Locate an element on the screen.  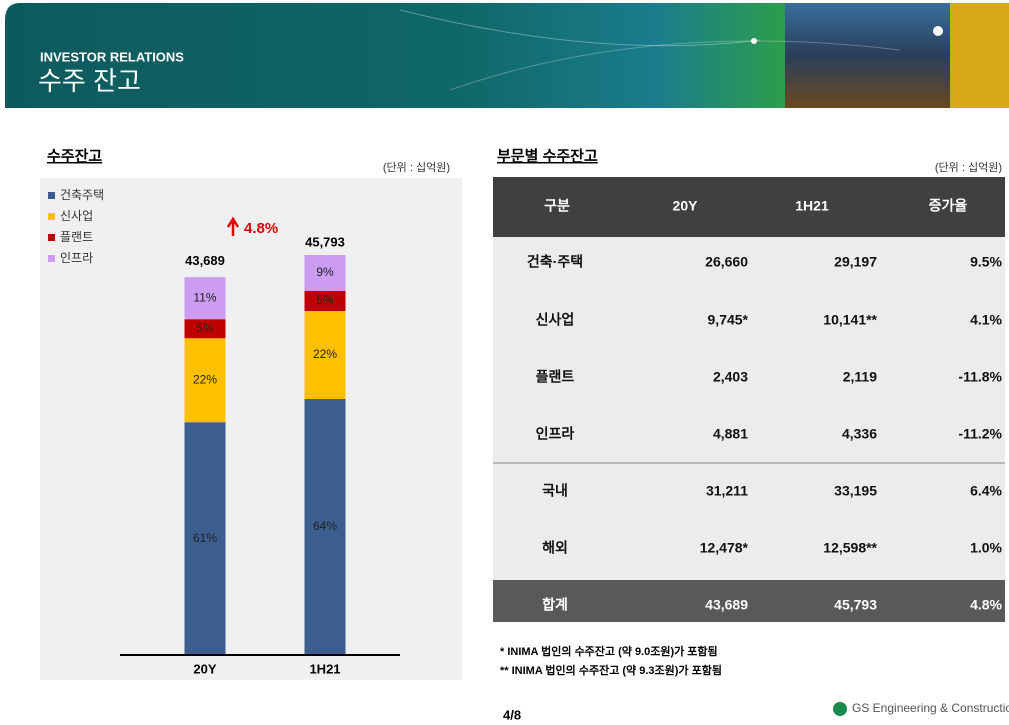
segment-label: 64% is located at coordinates (325, 526).